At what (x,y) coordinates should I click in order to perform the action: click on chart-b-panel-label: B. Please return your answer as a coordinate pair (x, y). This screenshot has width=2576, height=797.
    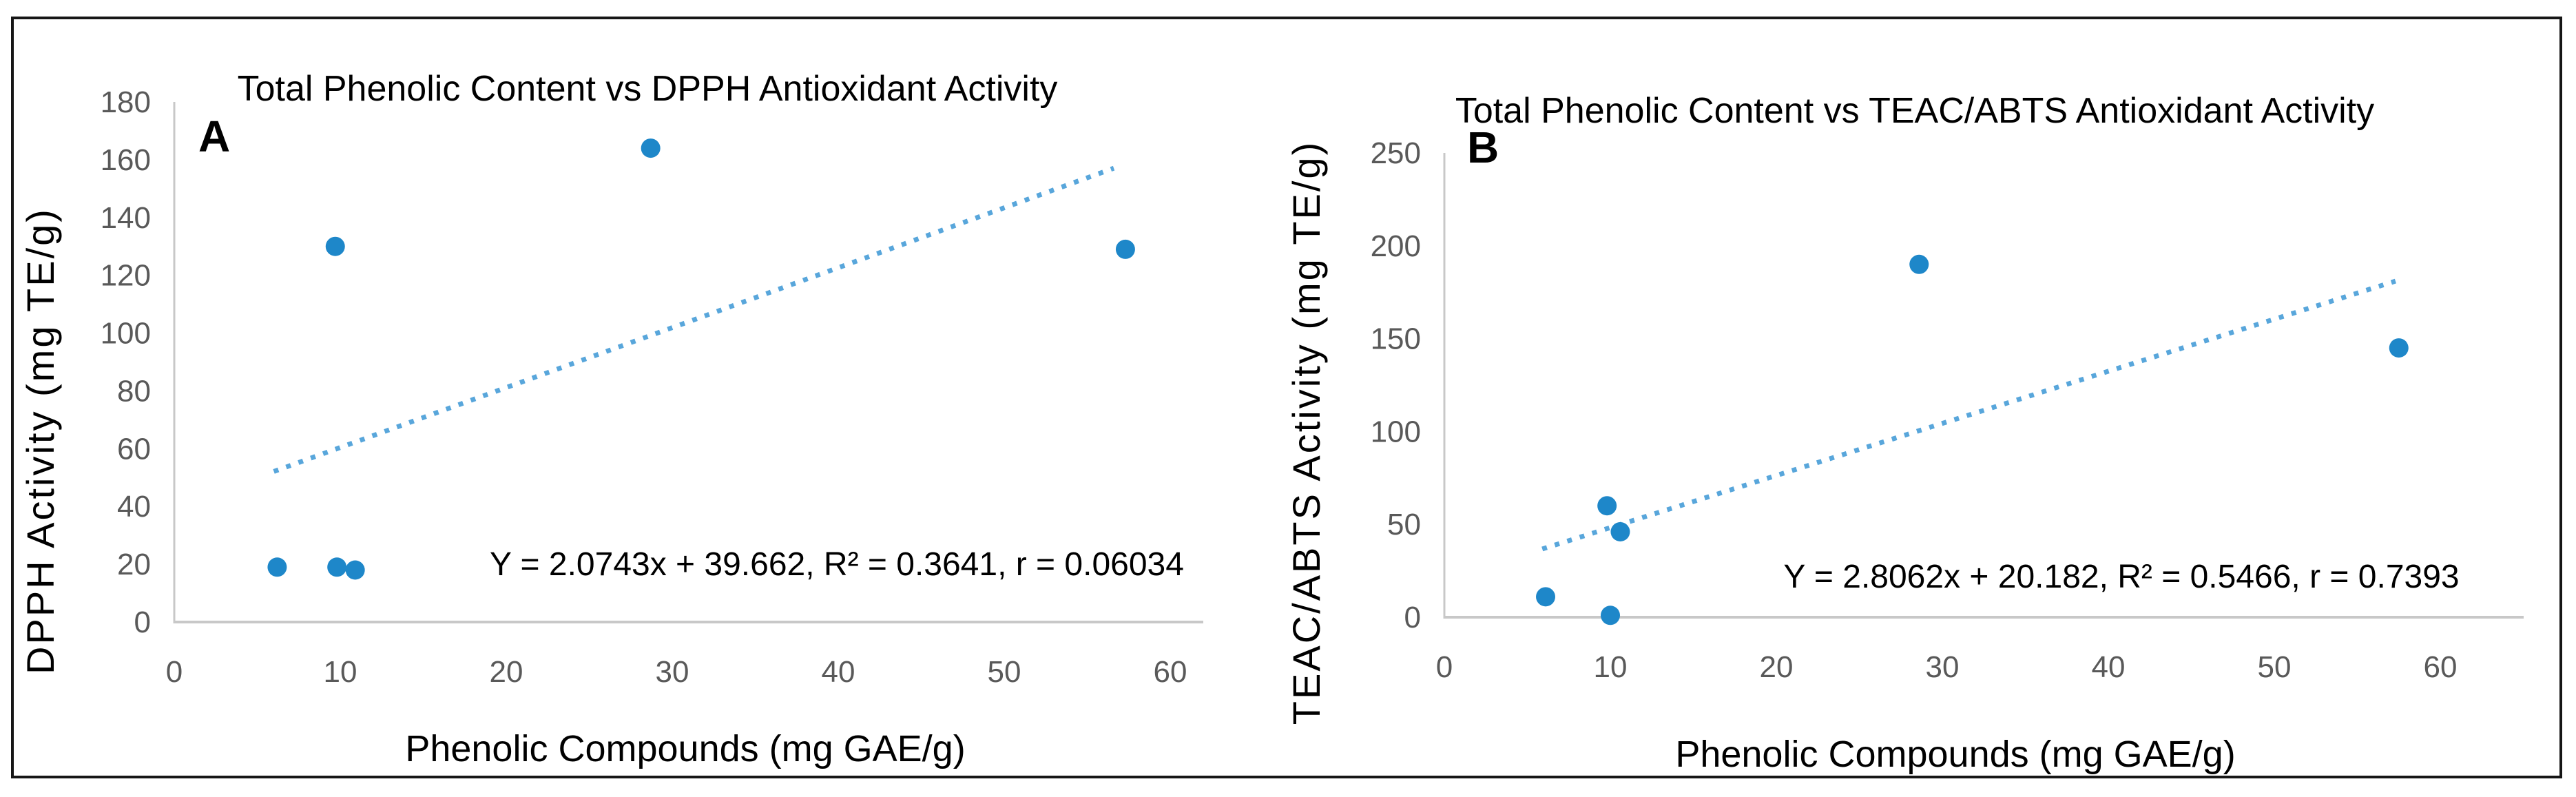
    Looking at the image, I should click on (1483, 148).